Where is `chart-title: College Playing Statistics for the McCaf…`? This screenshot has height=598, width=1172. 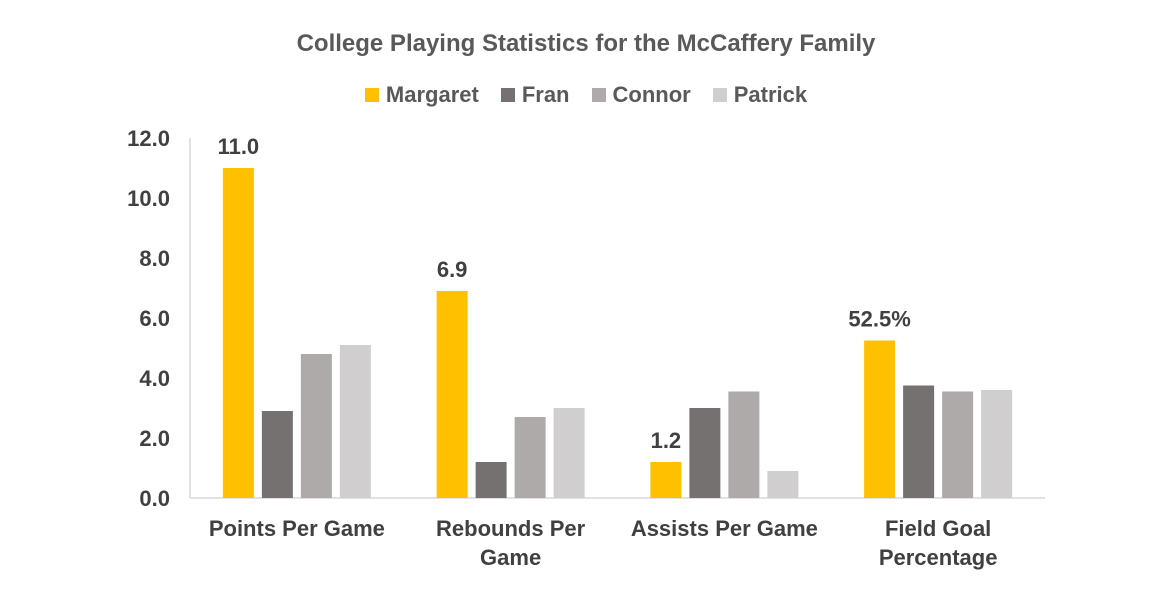 chart-title: College Playing Statistics for the McCaf… is located at coordinates (586, 43).